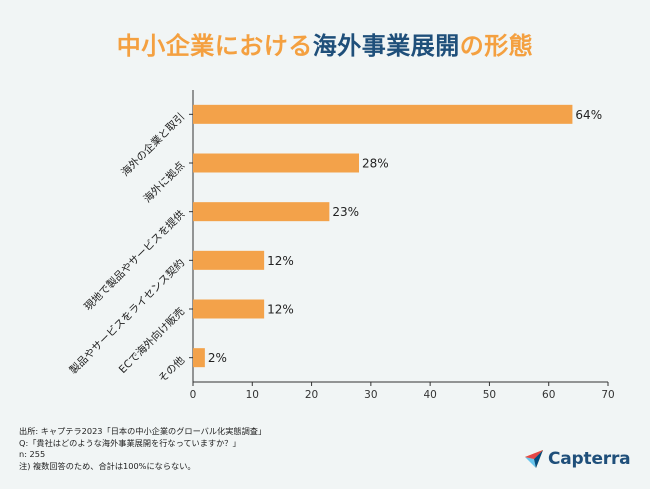 The image size is (650, 489). I want to click on category-label: 現地で製品やサービスを提供, so click(134, 260).